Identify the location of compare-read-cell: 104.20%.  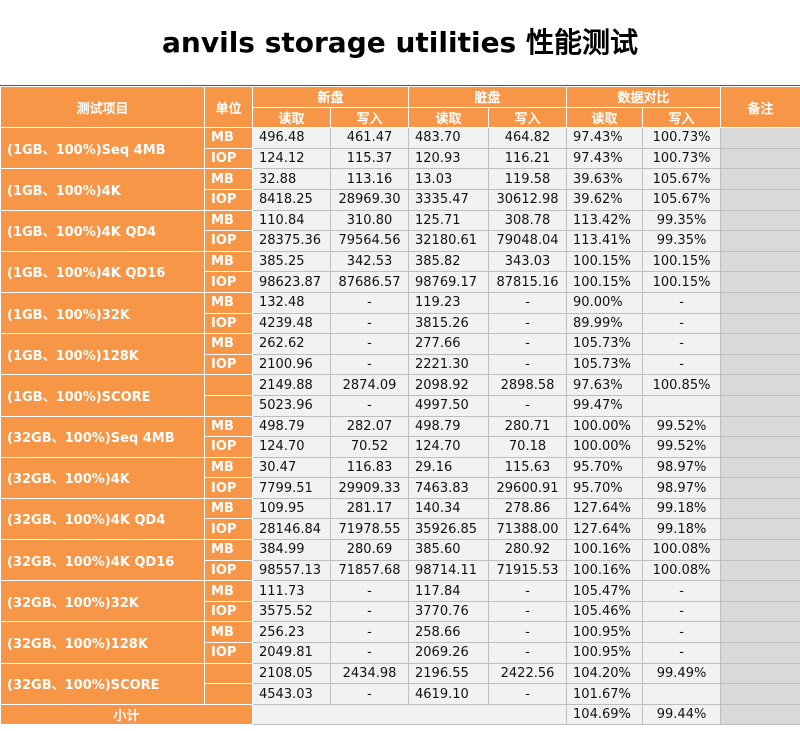
(605, 673).